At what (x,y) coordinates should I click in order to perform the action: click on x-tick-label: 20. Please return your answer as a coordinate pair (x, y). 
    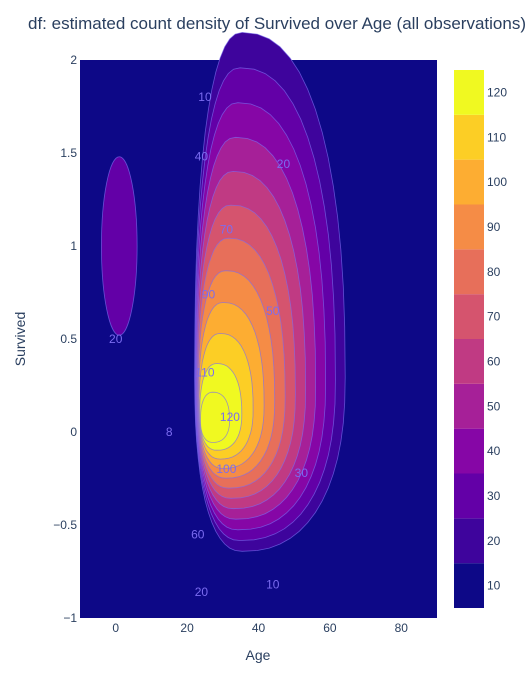
    Looking at the image, I should click on (187, 628).